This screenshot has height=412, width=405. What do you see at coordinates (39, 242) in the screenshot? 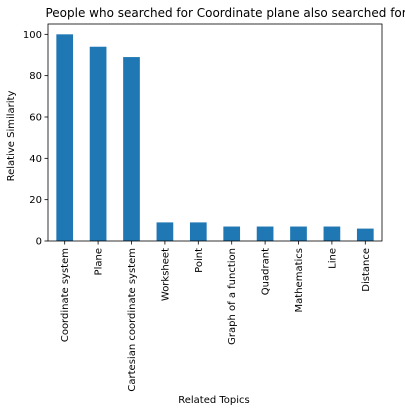
I see `y-tick-label-0: 0` at bounding box center [39, 242].